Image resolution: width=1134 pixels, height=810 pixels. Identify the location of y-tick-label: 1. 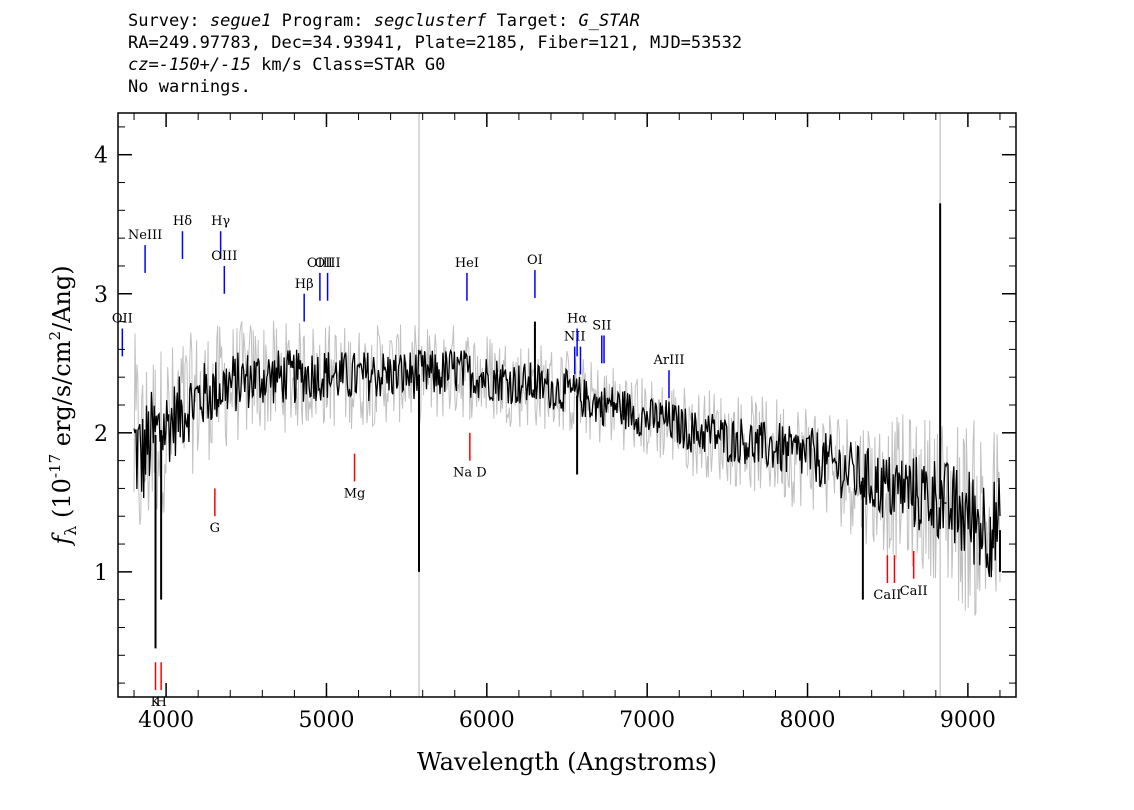
(101, 573).